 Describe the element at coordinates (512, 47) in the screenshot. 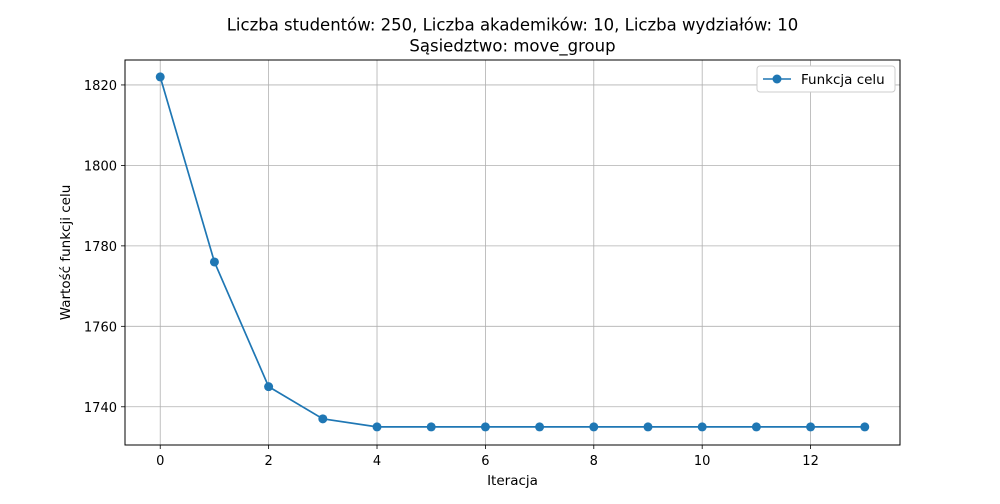

I see `chart-subtitle: Sąsiedztwo: move_group` at that location.